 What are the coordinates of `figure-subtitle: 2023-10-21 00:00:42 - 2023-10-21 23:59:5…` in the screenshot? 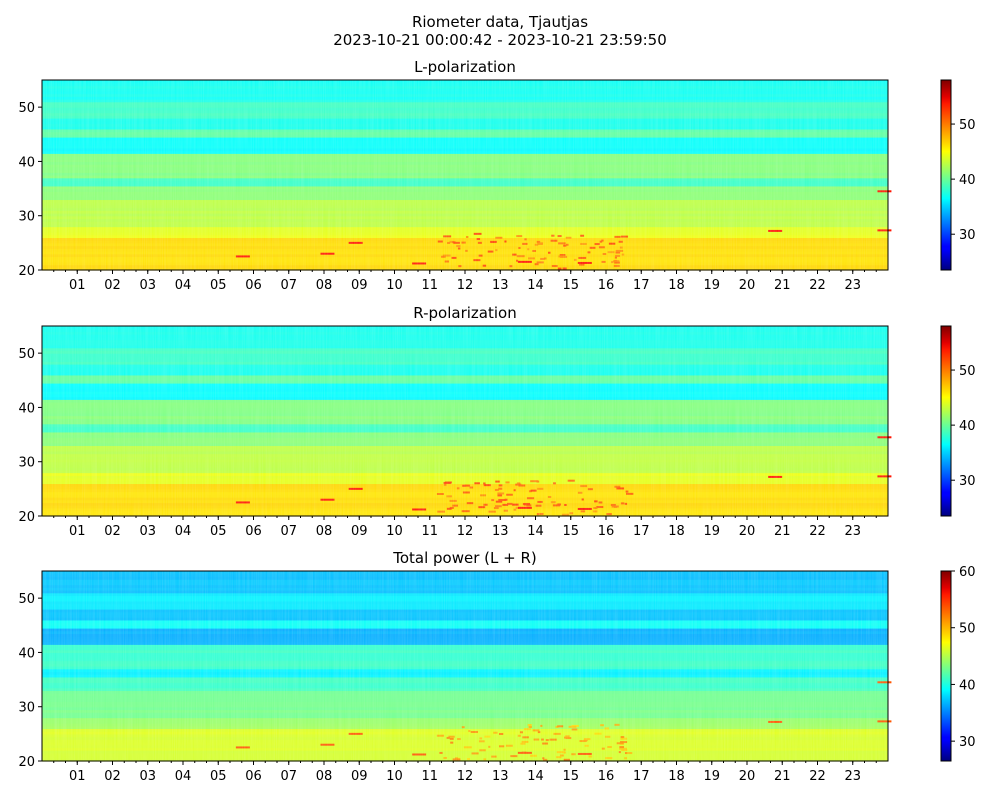 It's located at (500, 40).